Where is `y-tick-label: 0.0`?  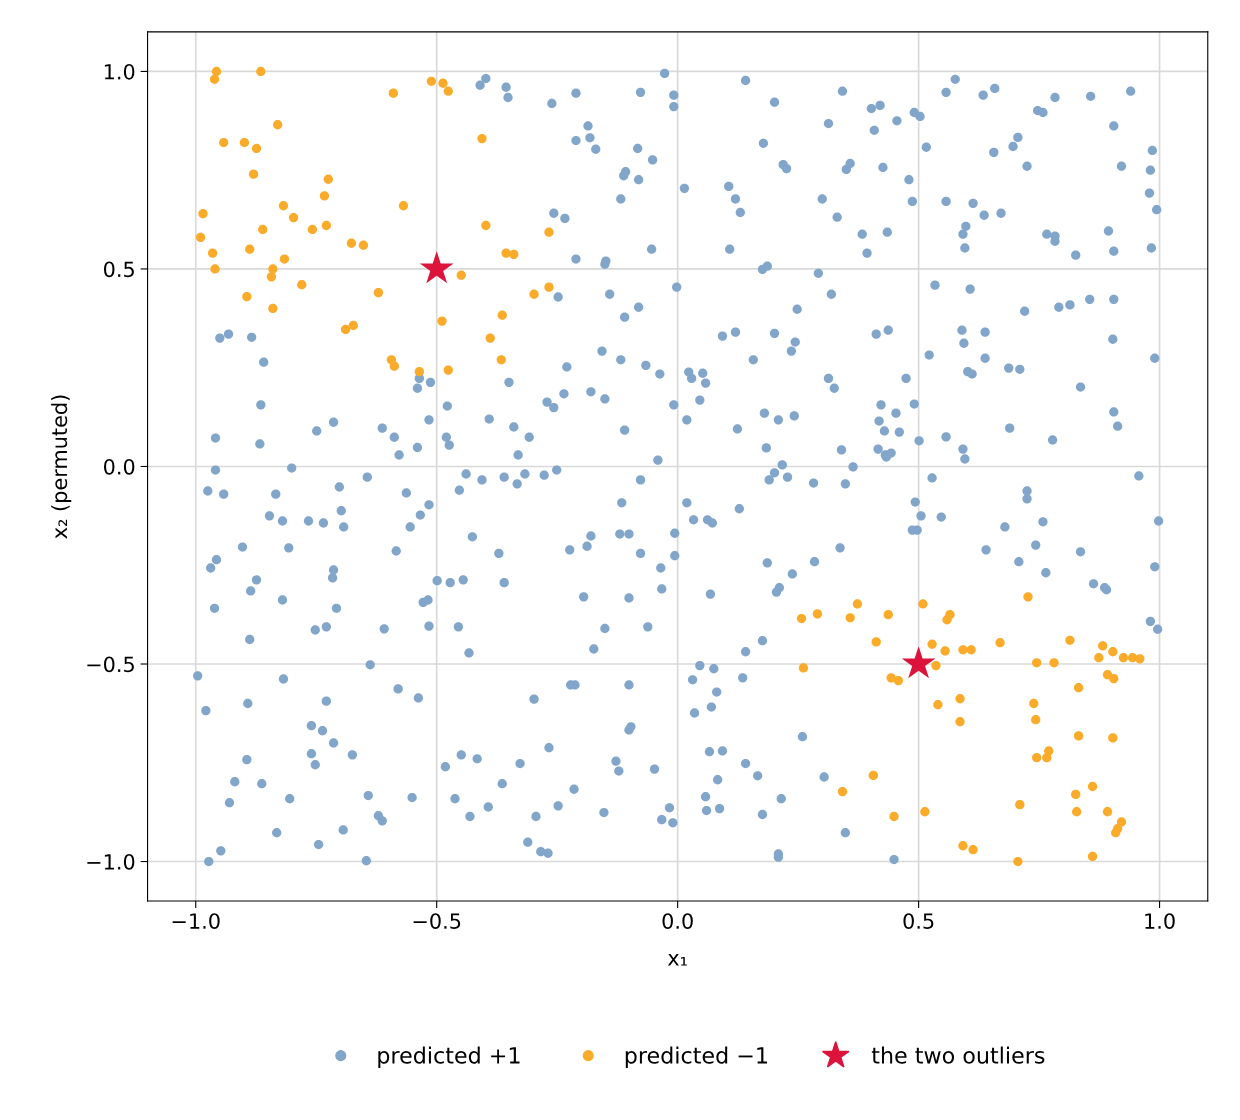 y-tick-label: 0.0 is located at coordinates (119, 466).